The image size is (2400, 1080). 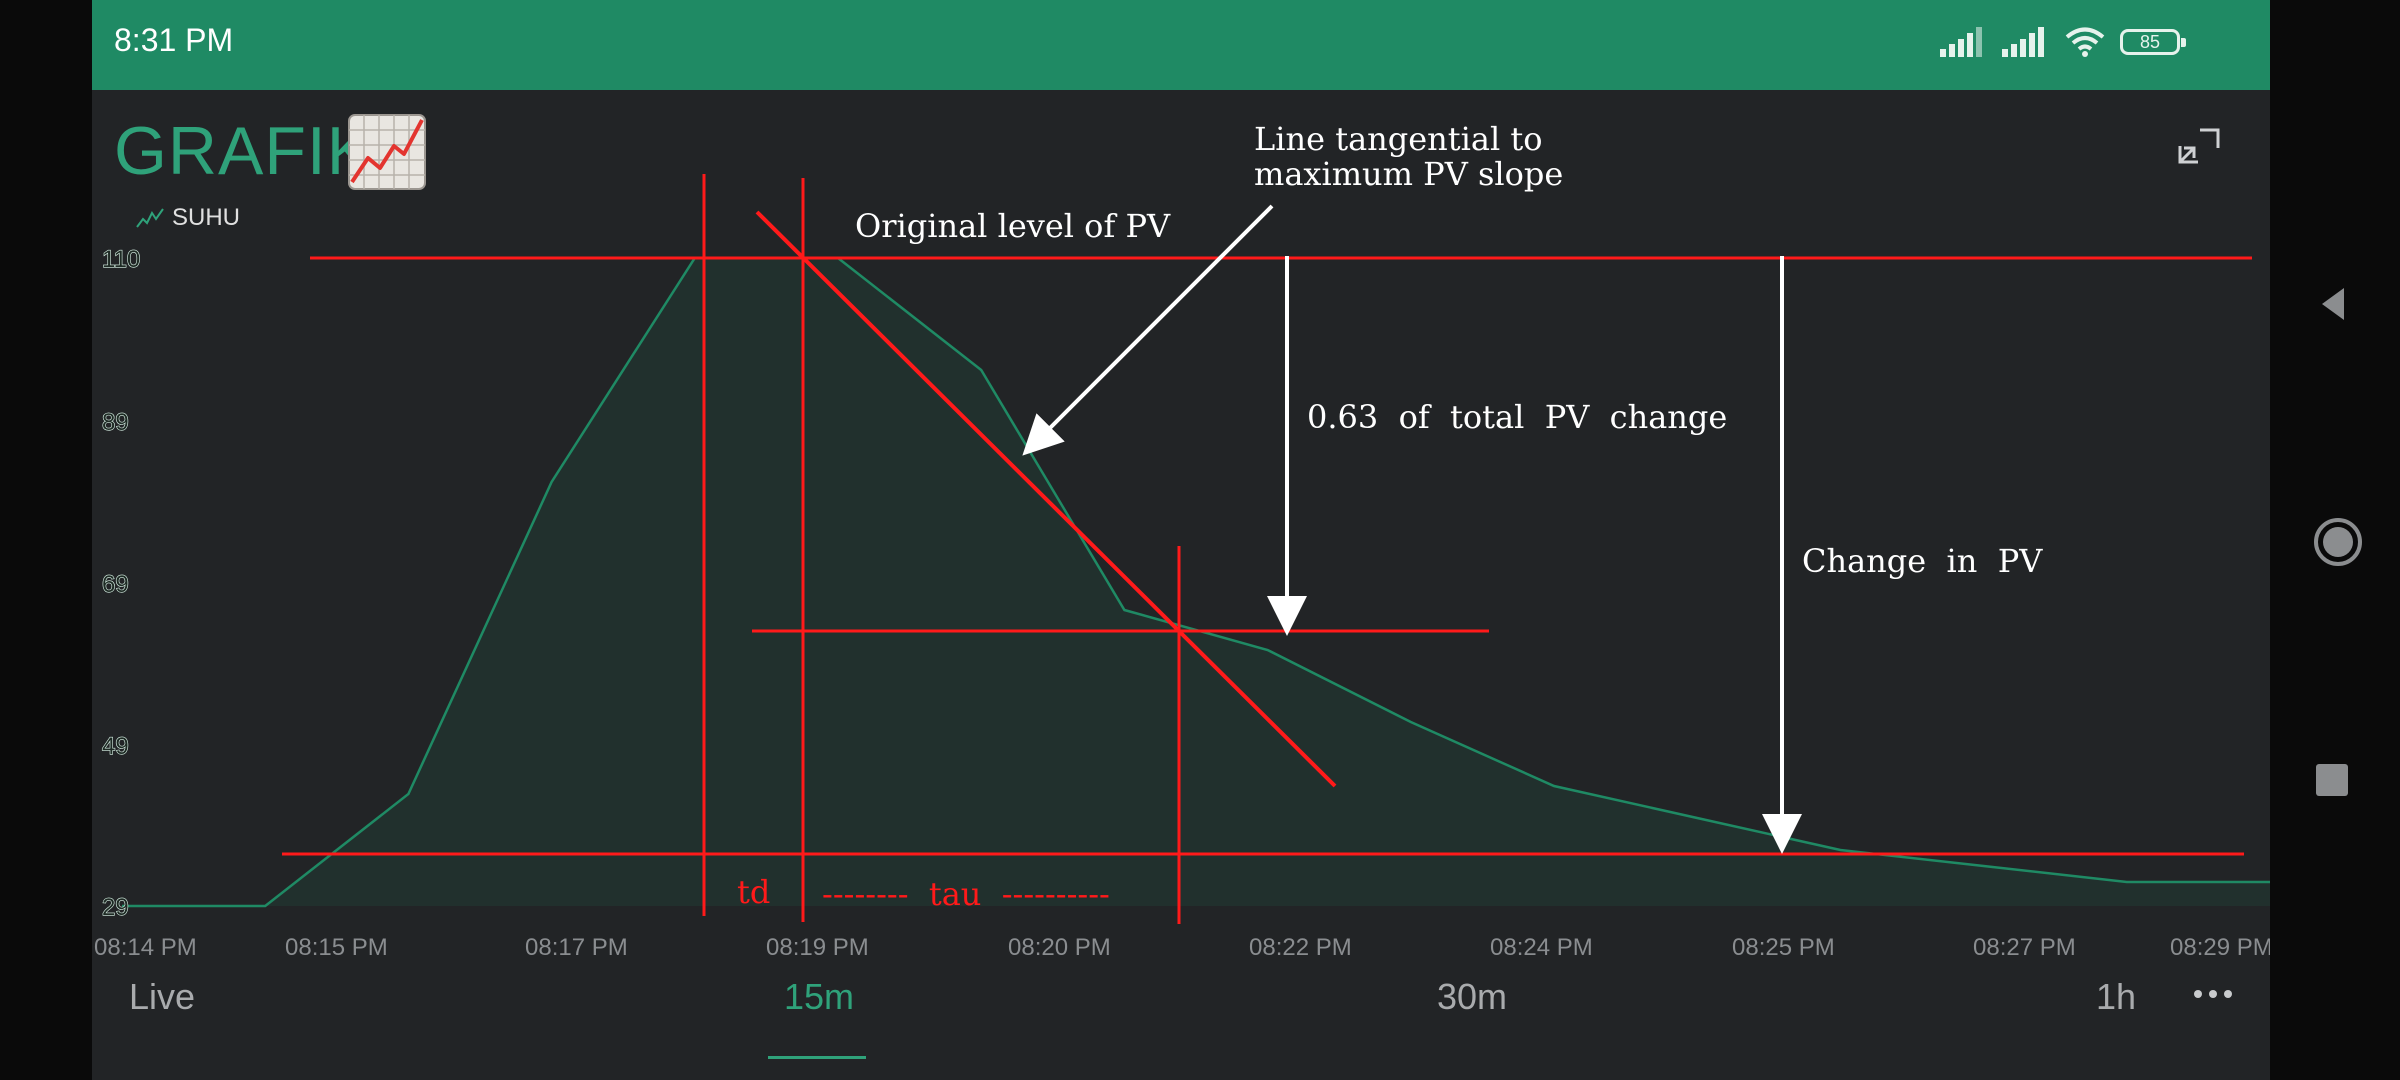 I want to click on y-tick-label: 69, so click(x=115, y=584).